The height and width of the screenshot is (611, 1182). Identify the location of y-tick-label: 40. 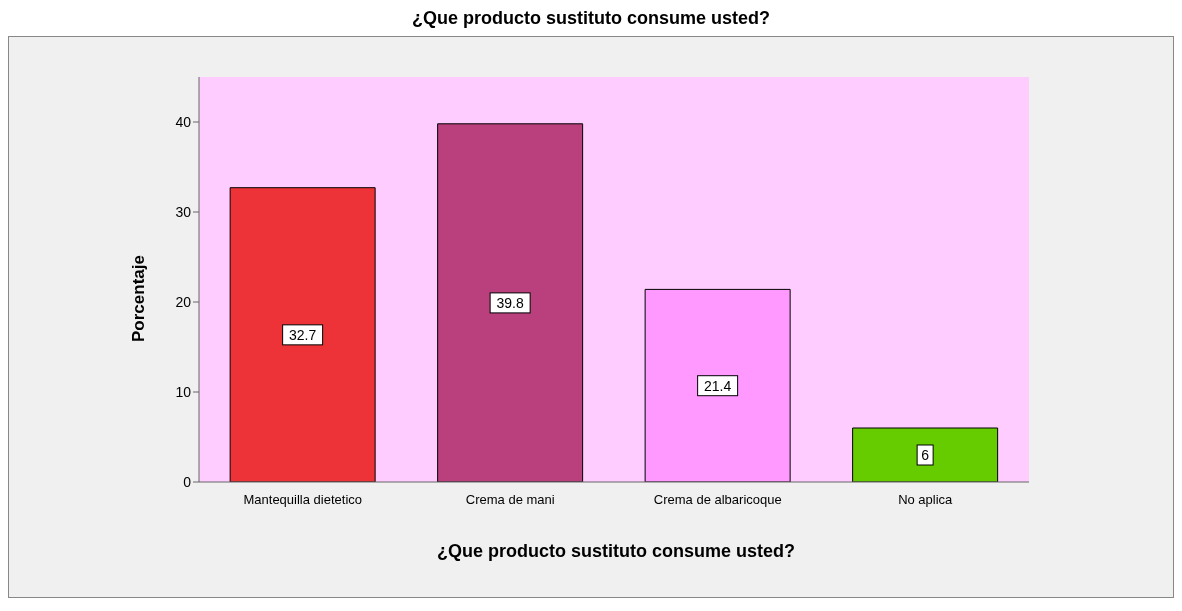
(183, 121).